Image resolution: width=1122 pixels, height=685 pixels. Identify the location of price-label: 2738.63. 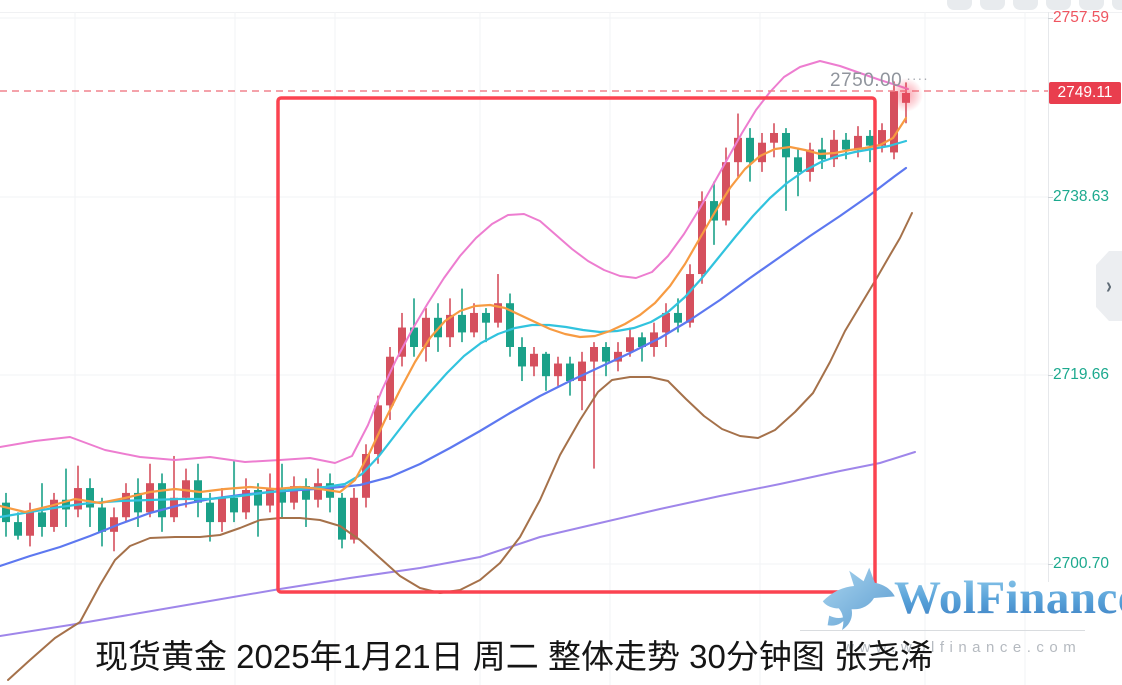
(1081, 196).